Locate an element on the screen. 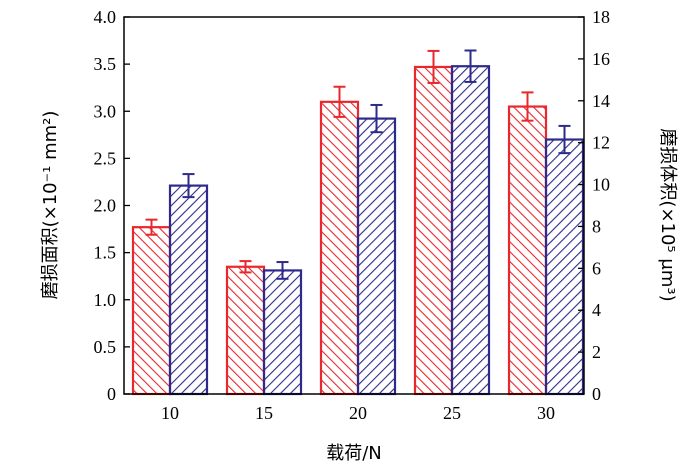 Image resolution: width=700 pixels, height=469 pixels. left-y-tick-label: 3.5 is located at coordinates (105, 64).